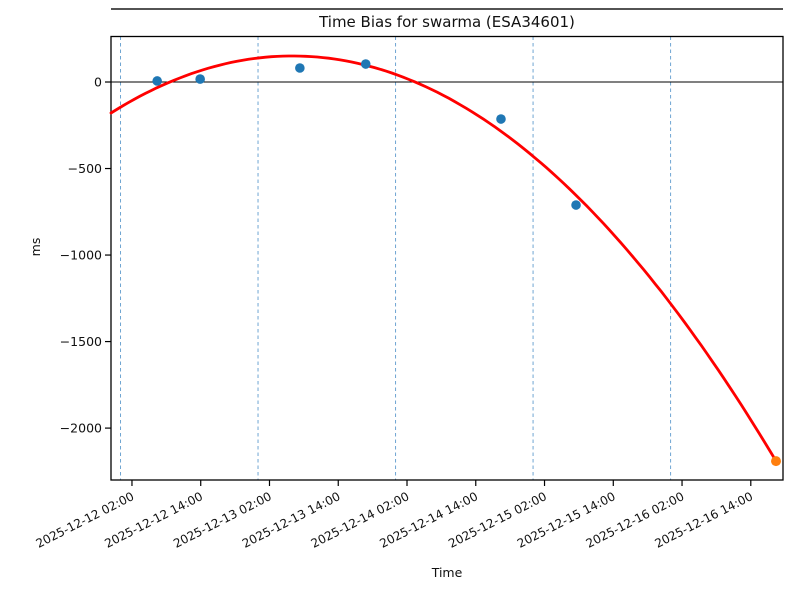 This screenshot has width=800, height=600. I want to click on x-axis-label: Time, so click(447, 572).